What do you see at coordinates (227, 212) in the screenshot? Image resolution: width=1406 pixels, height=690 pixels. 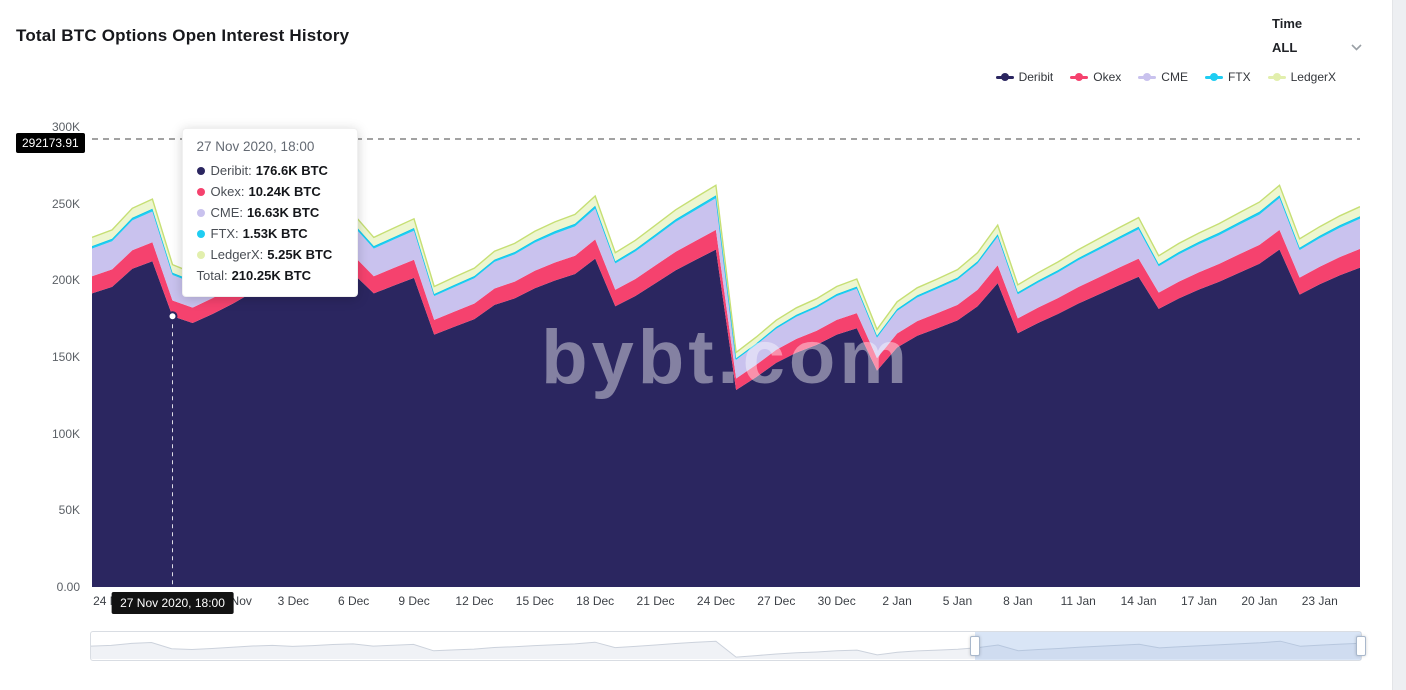 I see `tooltip-series-label: CME:` at bounding box center [227, 212].